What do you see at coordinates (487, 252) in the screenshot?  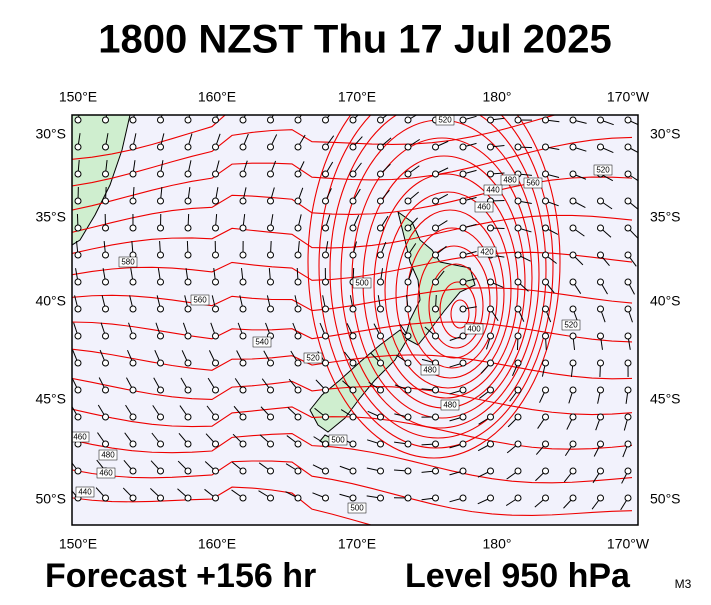 I see `contour-label: 420` at bounding box center [487, 252].